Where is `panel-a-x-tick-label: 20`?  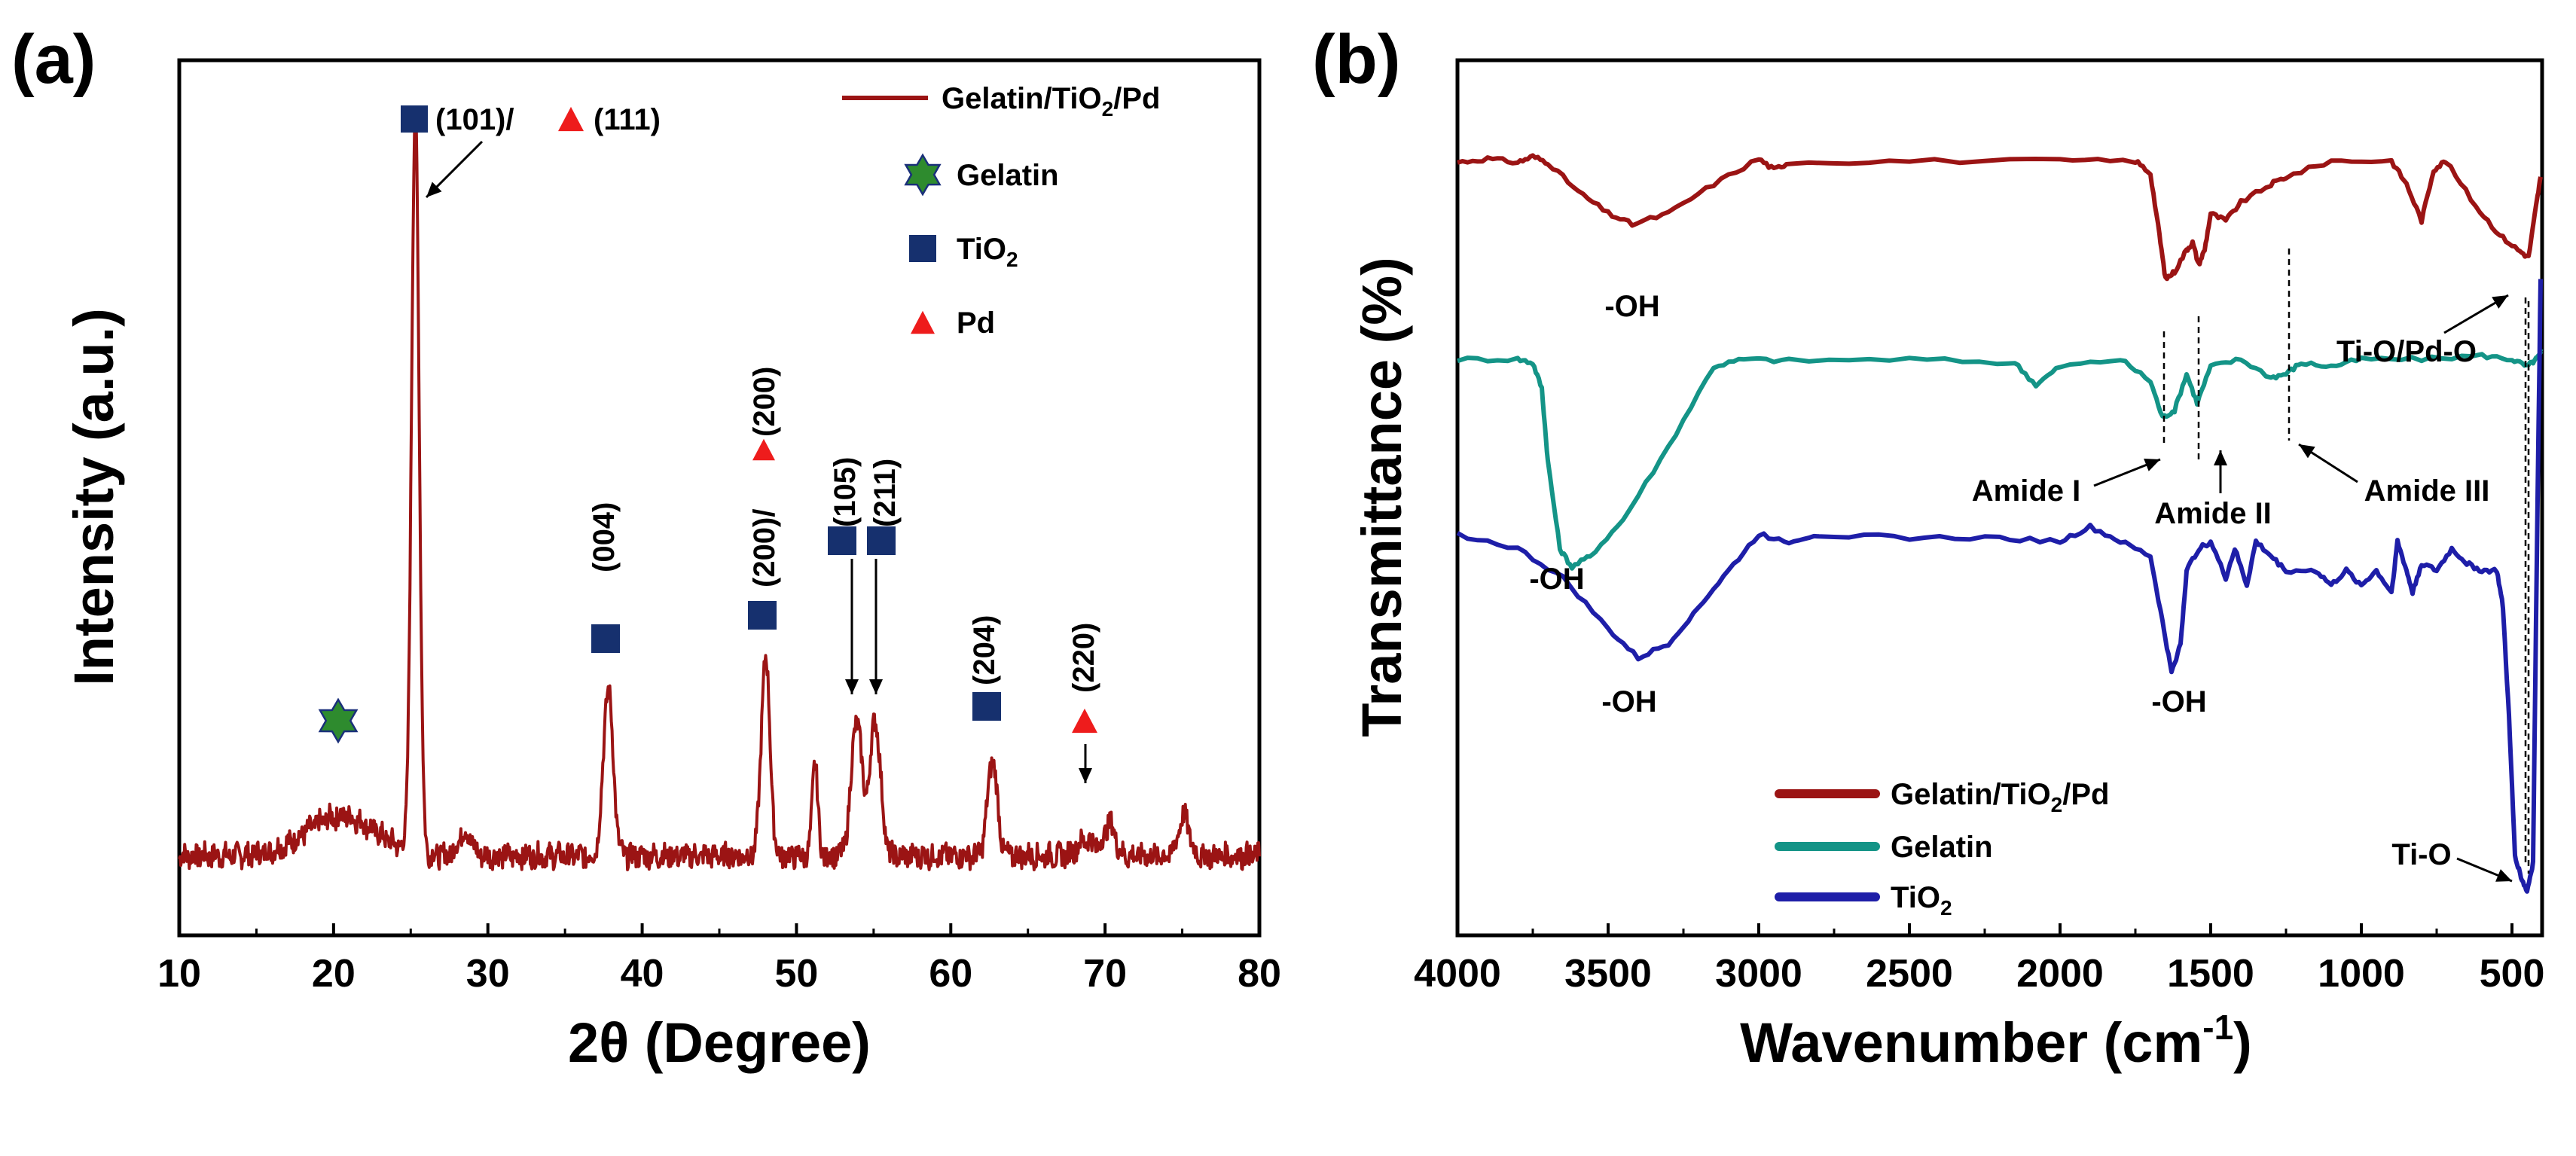
panel-a-x-tick-label: 20 is located at coordinates (334, 974).